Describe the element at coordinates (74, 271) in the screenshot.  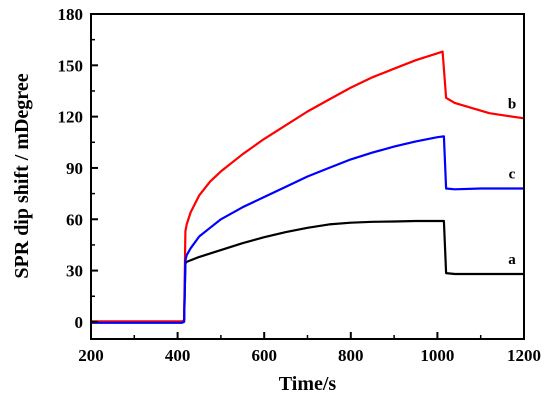
I see `y-tick-label: 30` at that location.